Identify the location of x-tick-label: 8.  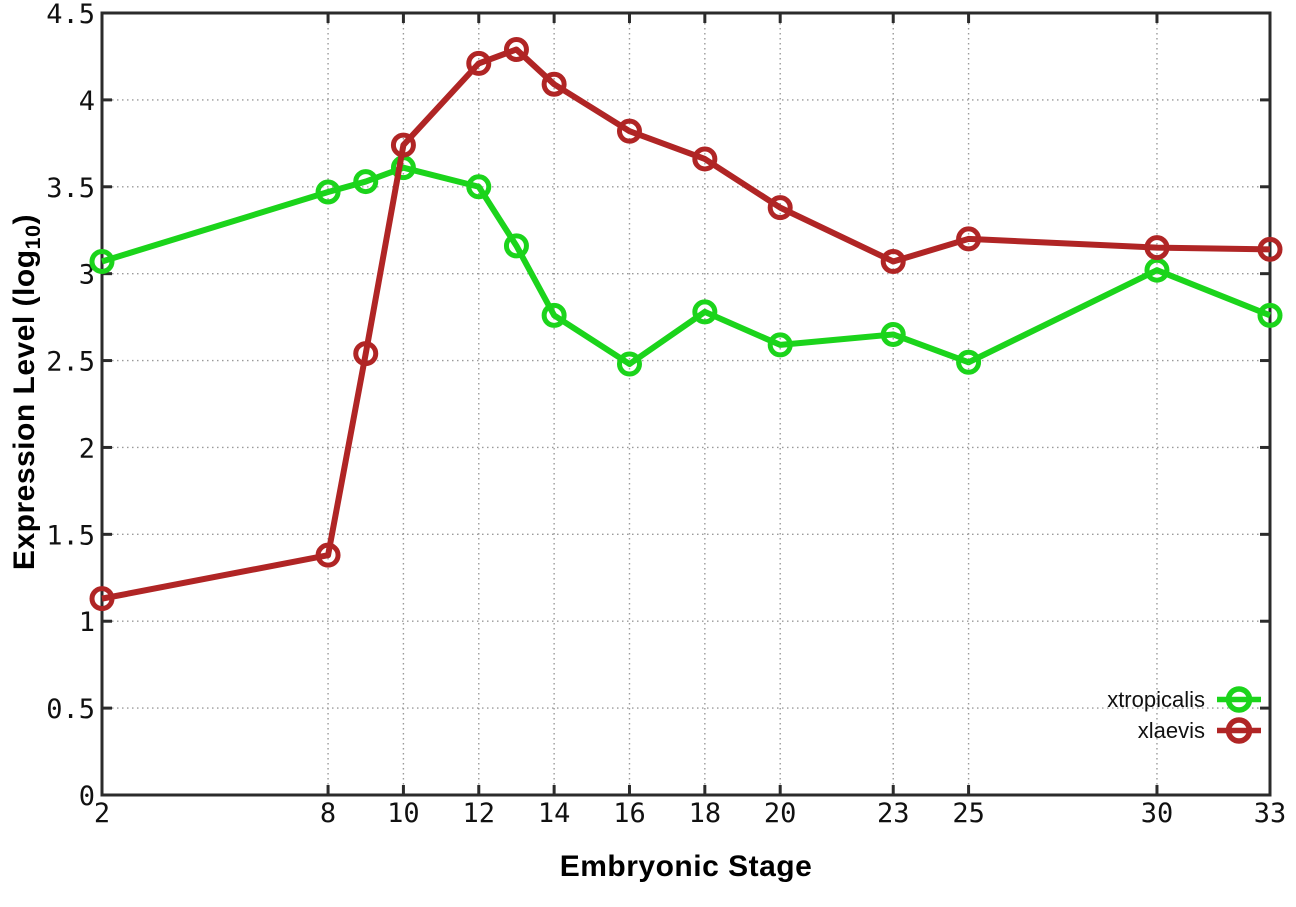
(328, 813).